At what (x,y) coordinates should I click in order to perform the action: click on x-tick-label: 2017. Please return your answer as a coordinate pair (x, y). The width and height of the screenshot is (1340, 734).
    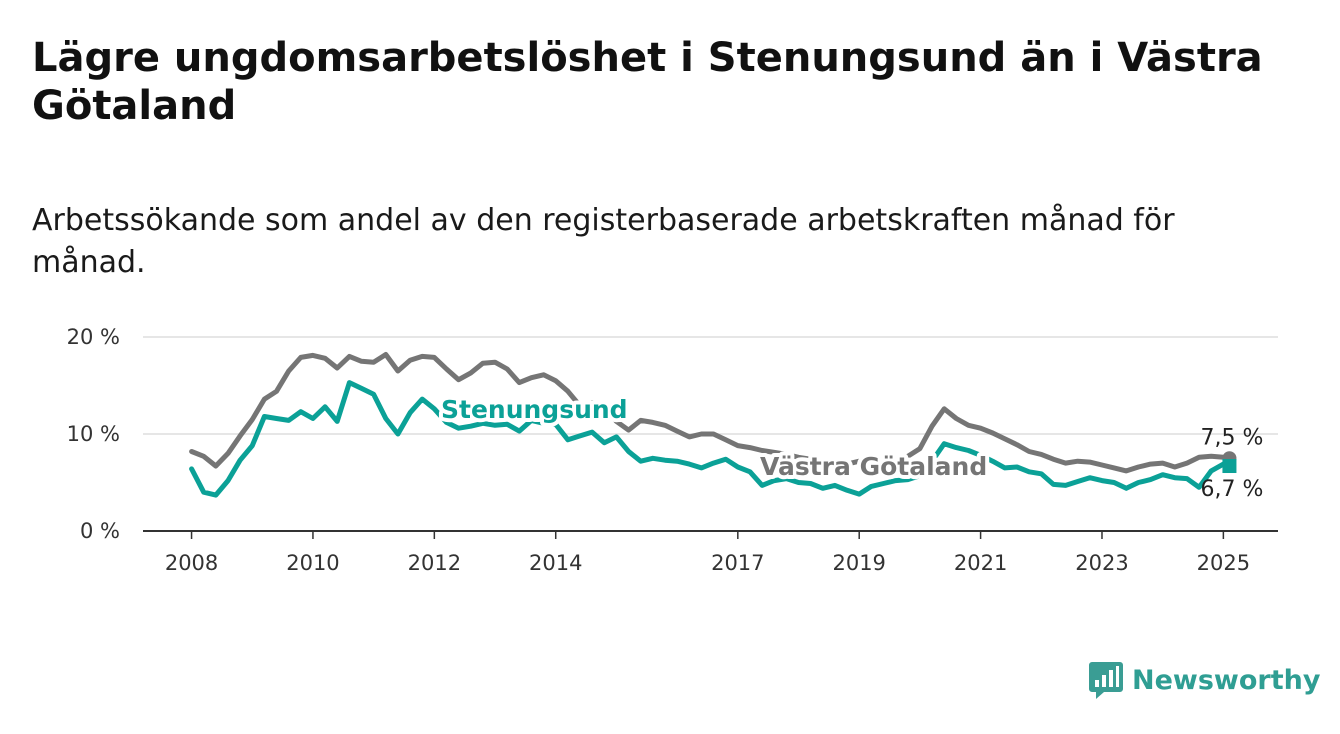
    Looking at the image, I should click on (737, 563).